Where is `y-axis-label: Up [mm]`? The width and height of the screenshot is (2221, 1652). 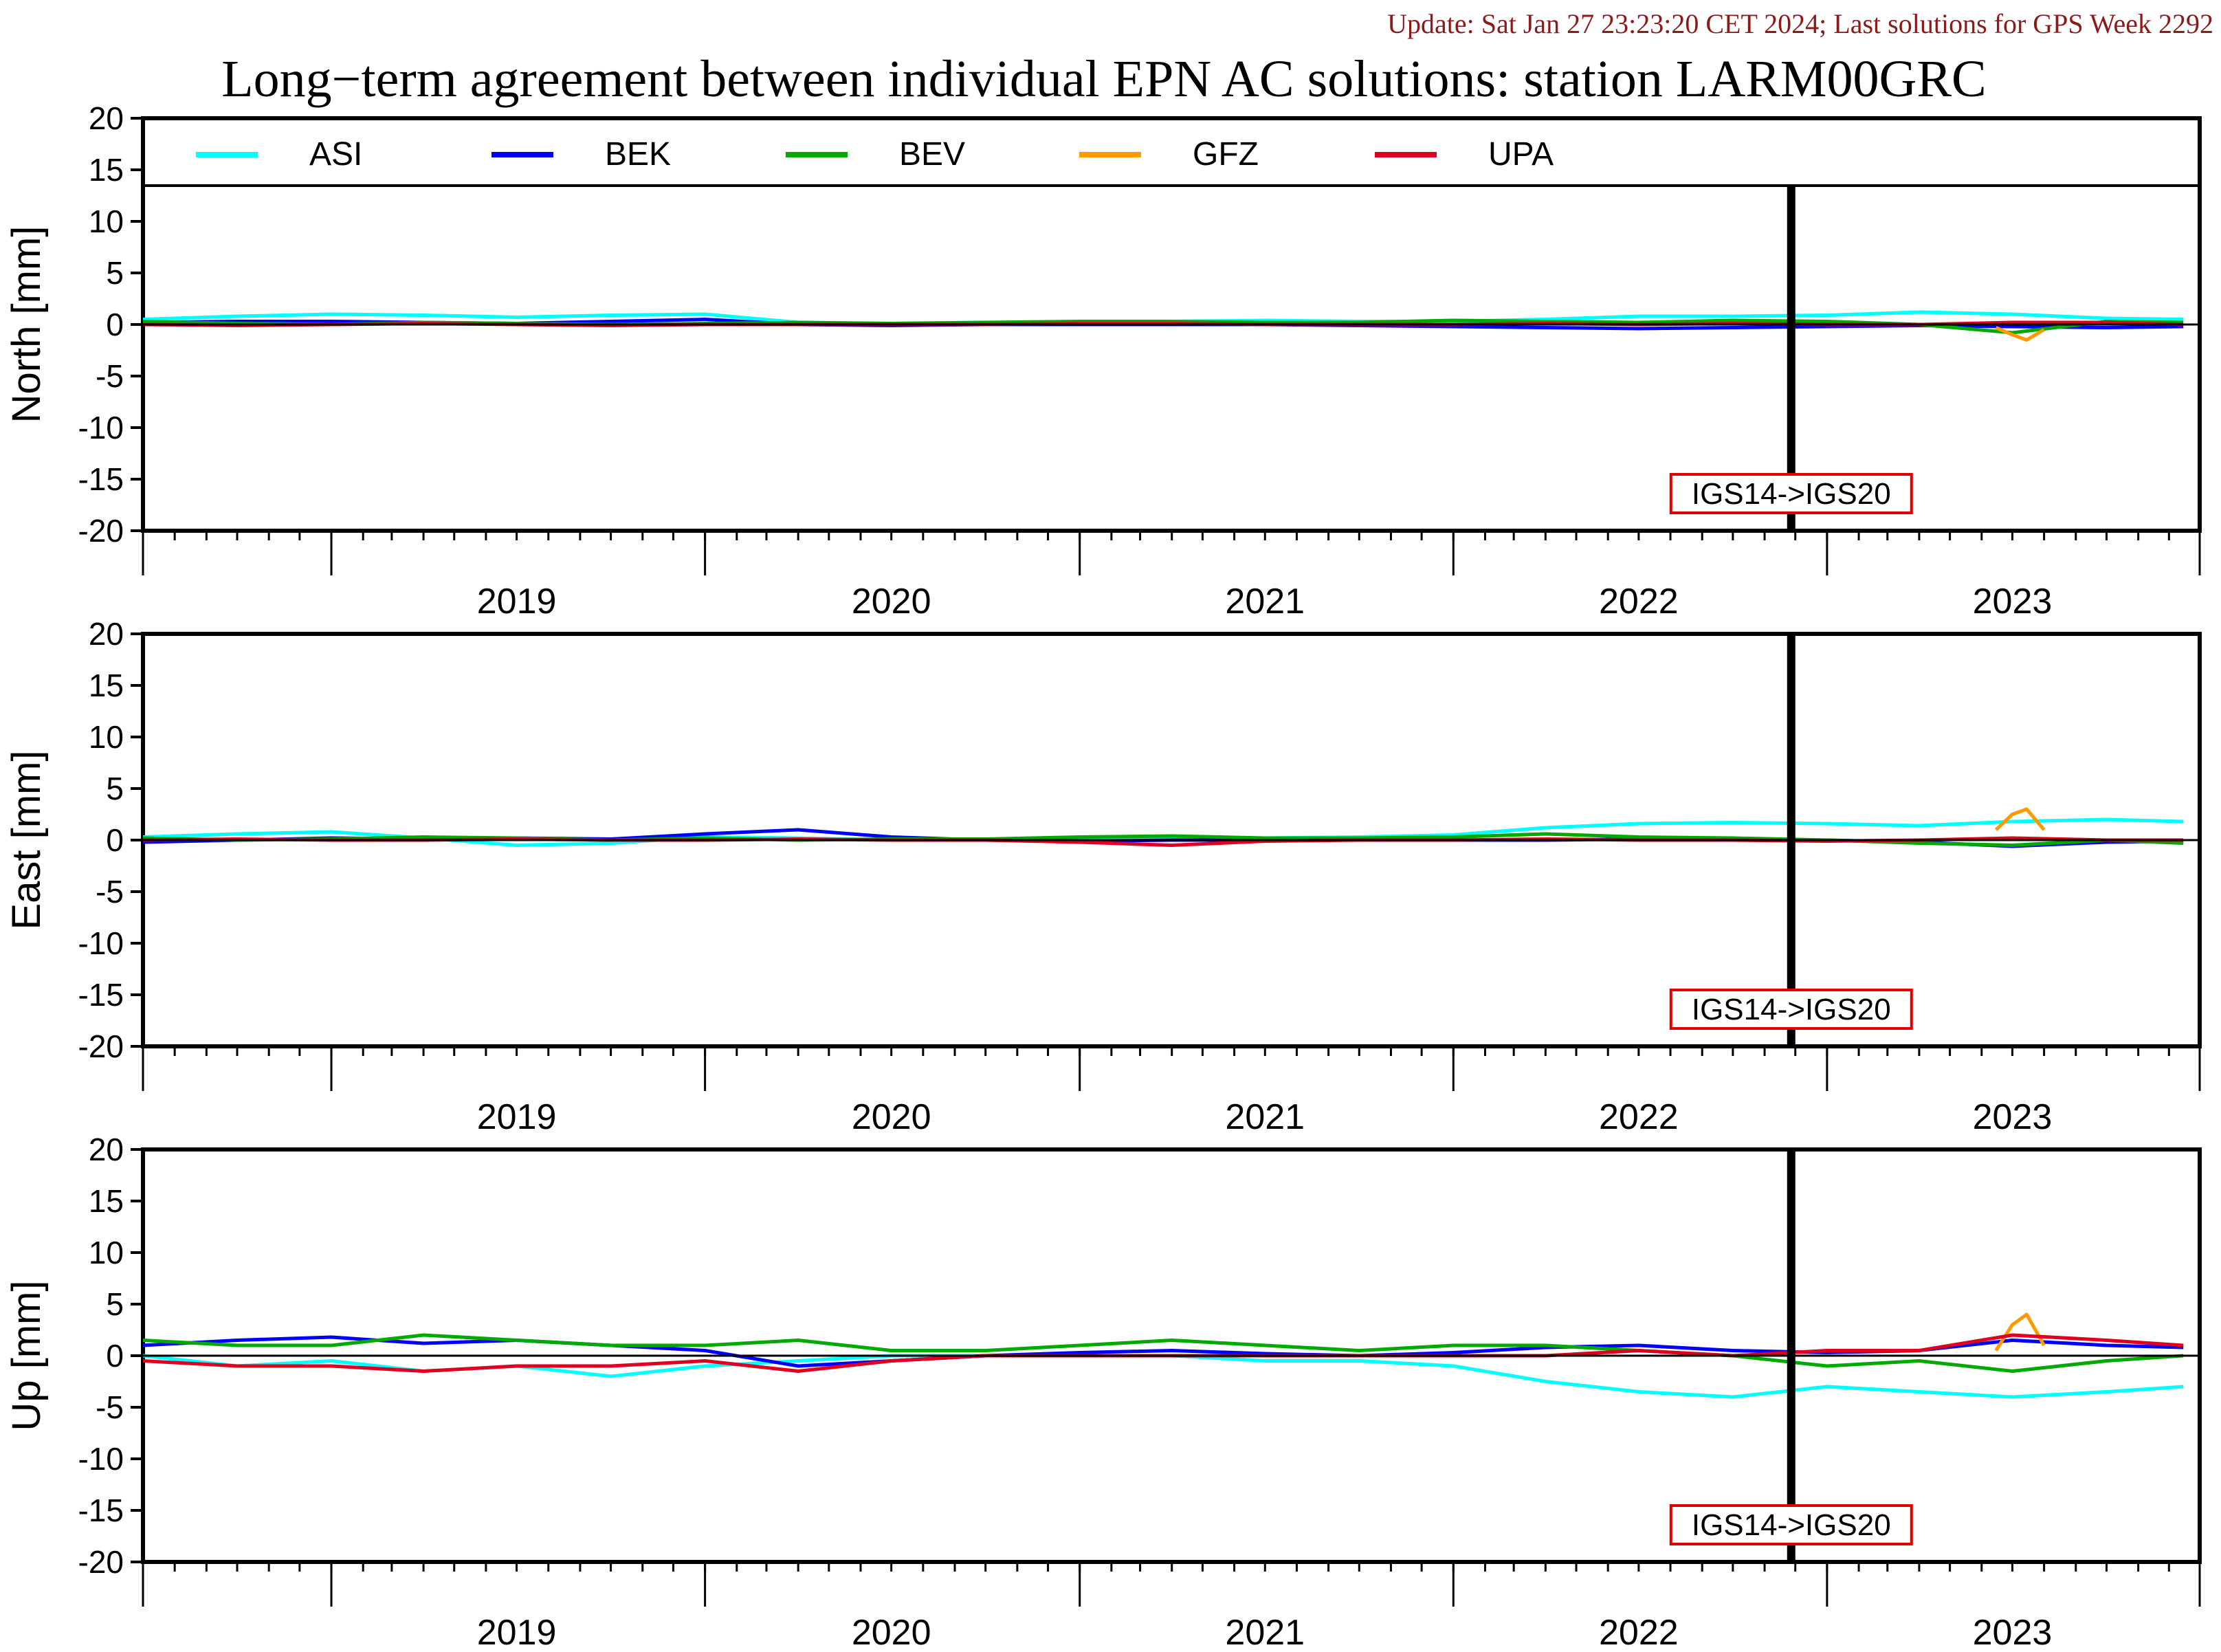 y-axis-label: Up [mm] is located at coordinates (26, 1355).